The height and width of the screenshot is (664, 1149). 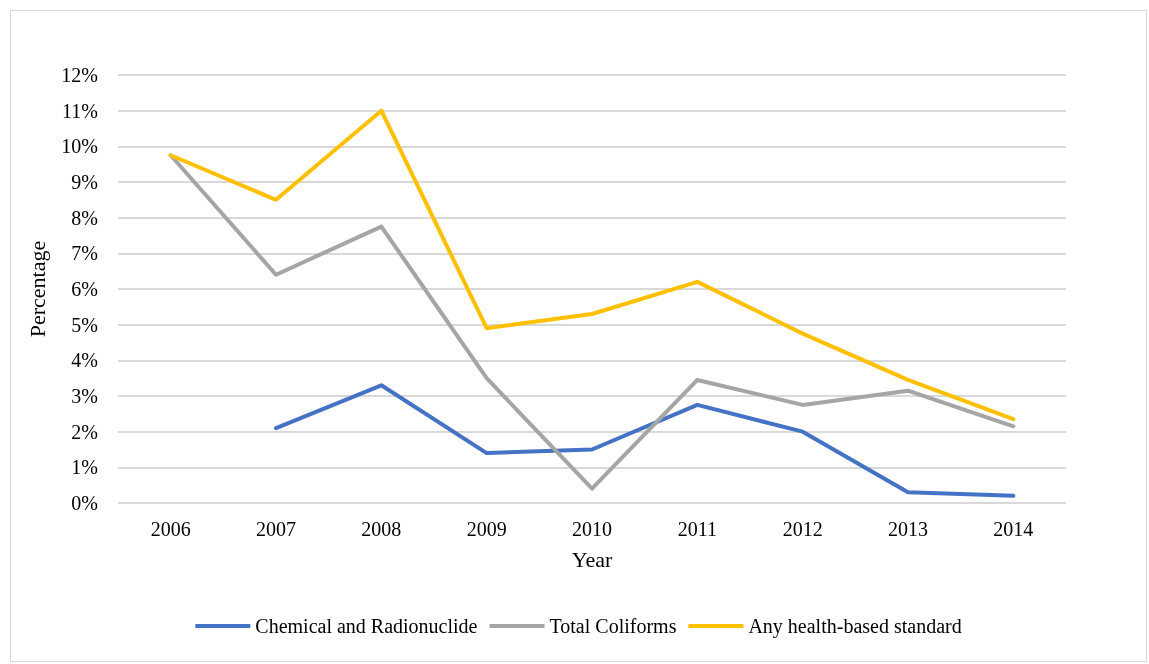 What do you see at coordinates (592, 559) in the screenshot?
I see `x-axis-title: Year` at bounding box center [592, 559].